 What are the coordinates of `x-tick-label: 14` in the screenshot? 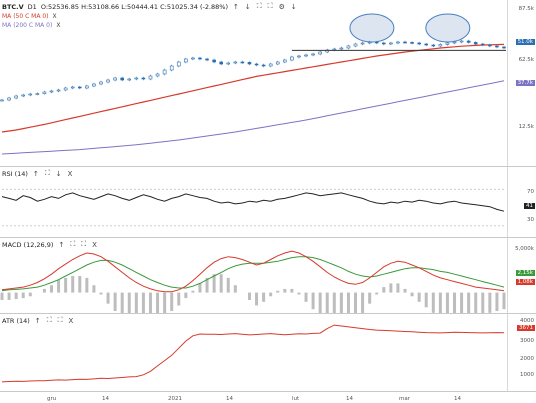 It's located at (349, 399).